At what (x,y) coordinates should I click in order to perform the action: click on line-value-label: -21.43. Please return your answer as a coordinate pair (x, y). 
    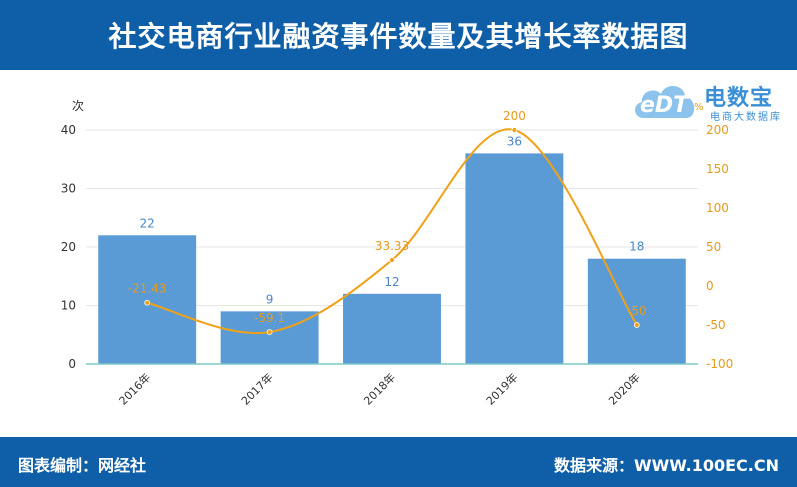
    Looking at the image, I should click on (147, 289).